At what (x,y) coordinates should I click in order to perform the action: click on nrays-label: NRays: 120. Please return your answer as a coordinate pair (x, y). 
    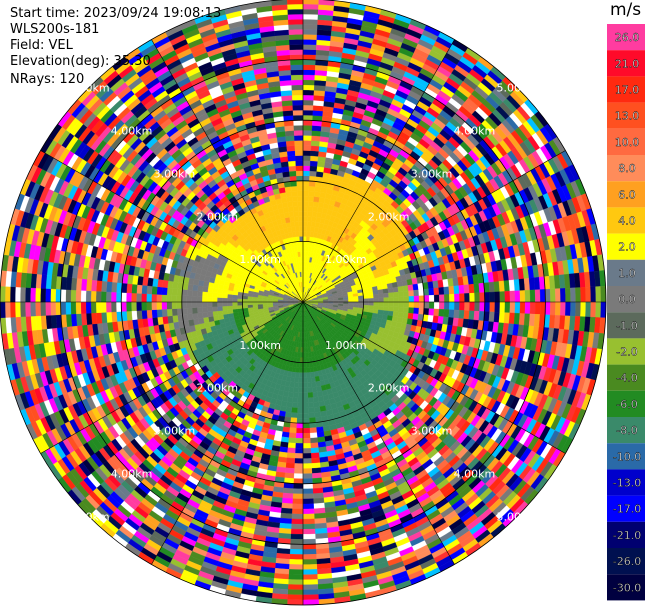
    Looking at the image, I should click on (47, 79).